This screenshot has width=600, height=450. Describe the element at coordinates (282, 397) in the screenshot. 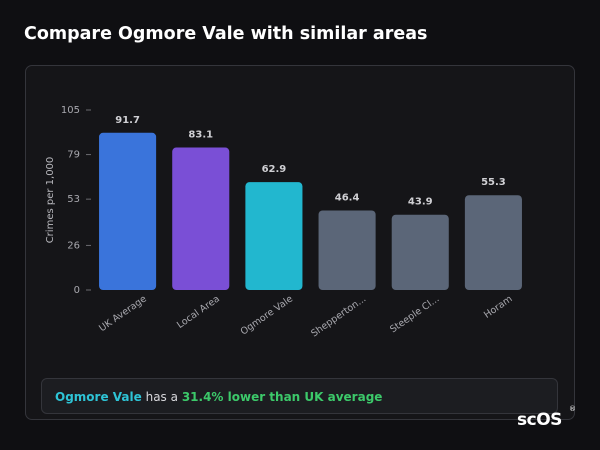

I see `summary-highlight: 31.4% lower than UK average` at that location.